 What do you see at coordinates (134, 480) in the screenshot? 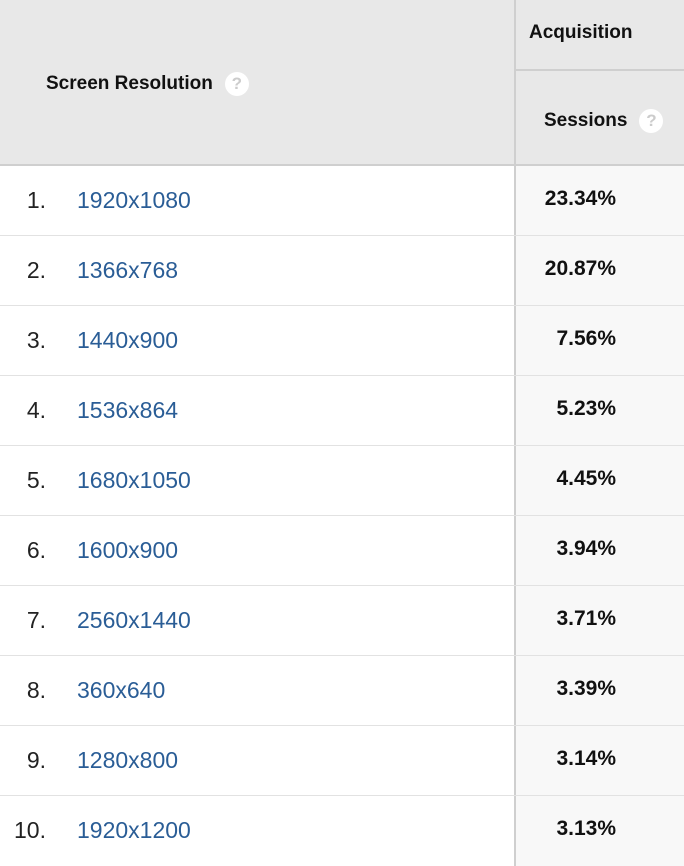
I see `resolution-link: 1680x1050` at bounding box center [134, 480].